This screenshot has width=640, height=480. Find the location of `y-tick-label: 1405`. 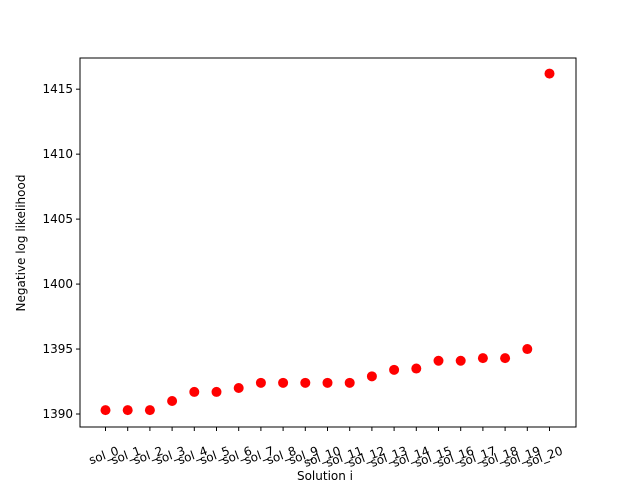

y-tick-label: 1405 is located at coordinates (57, 219).